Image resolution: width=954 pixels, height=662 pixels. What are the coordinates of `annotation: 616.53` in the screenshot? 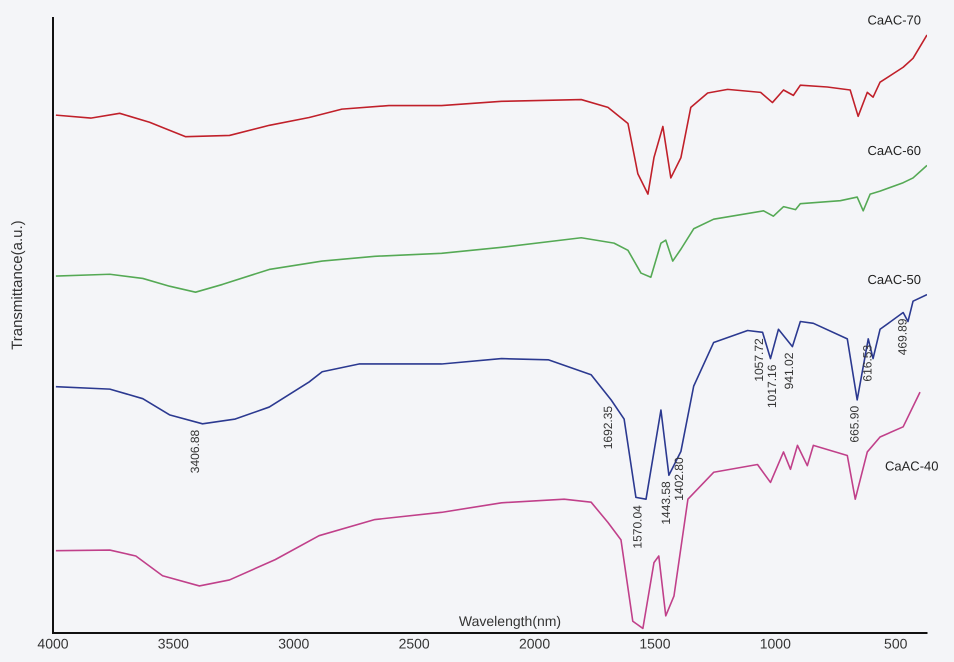 It's located at (867, 363).